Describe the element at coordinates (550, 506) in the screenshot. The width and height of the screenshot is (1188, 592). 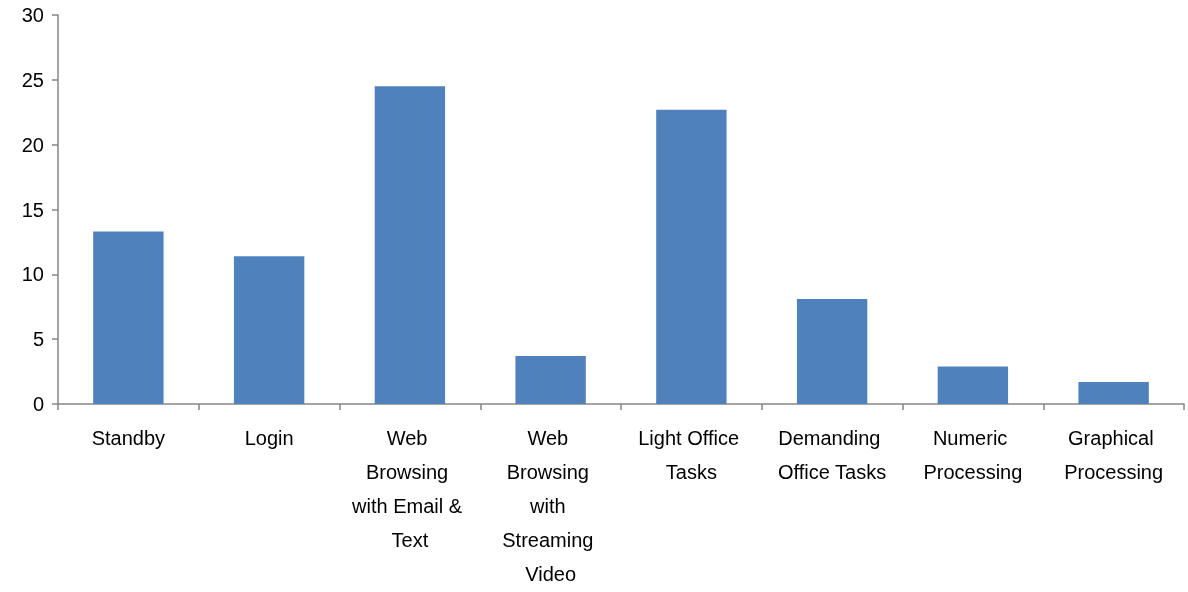
I see `x-tick-label: Web Browsing with Streaming Video` at that location.